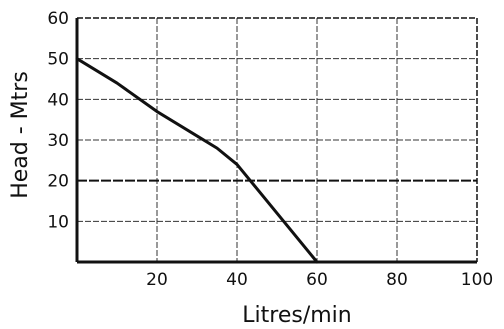 Image resolution: width=504 pixels, height=329 pixels. Describe the element at coordinates (58, 19) in the screenshot. I see `y-tick-label-60: 60` at that location.